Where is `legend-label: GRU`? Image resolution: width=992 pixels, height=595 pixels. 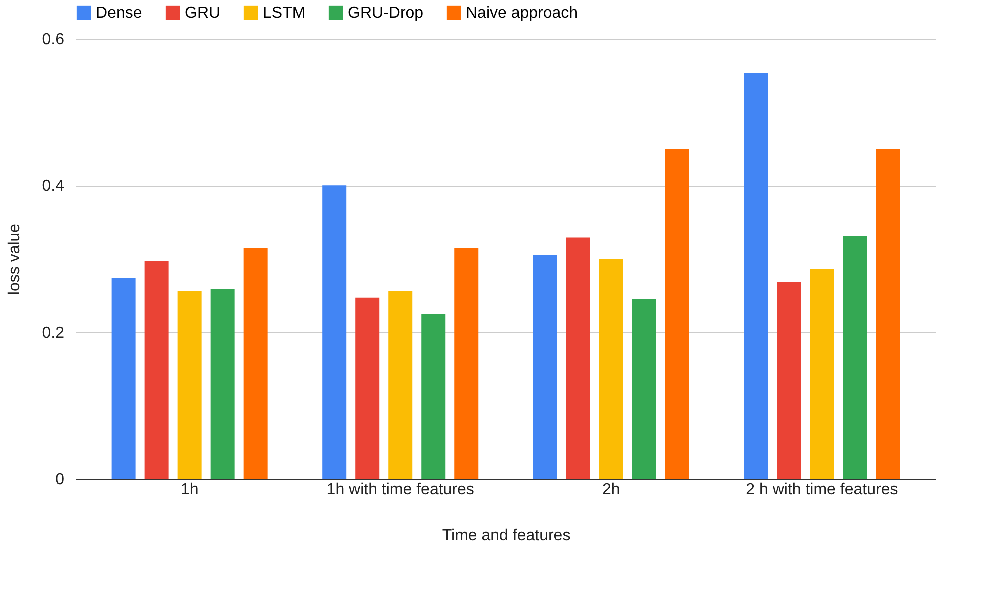
legend-label: GRU is located at coordinates (203, 13).